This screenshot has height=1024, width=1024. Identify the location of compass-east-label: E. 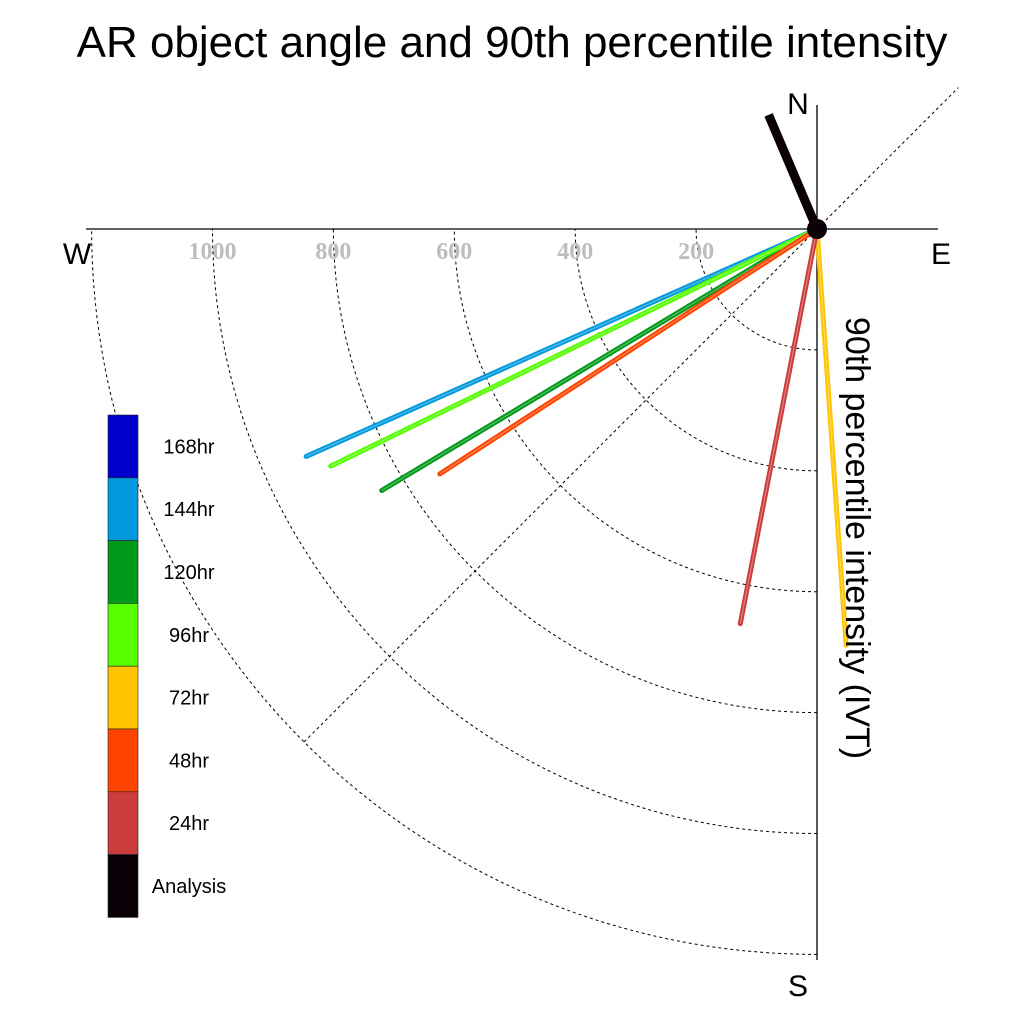
(941, 254).